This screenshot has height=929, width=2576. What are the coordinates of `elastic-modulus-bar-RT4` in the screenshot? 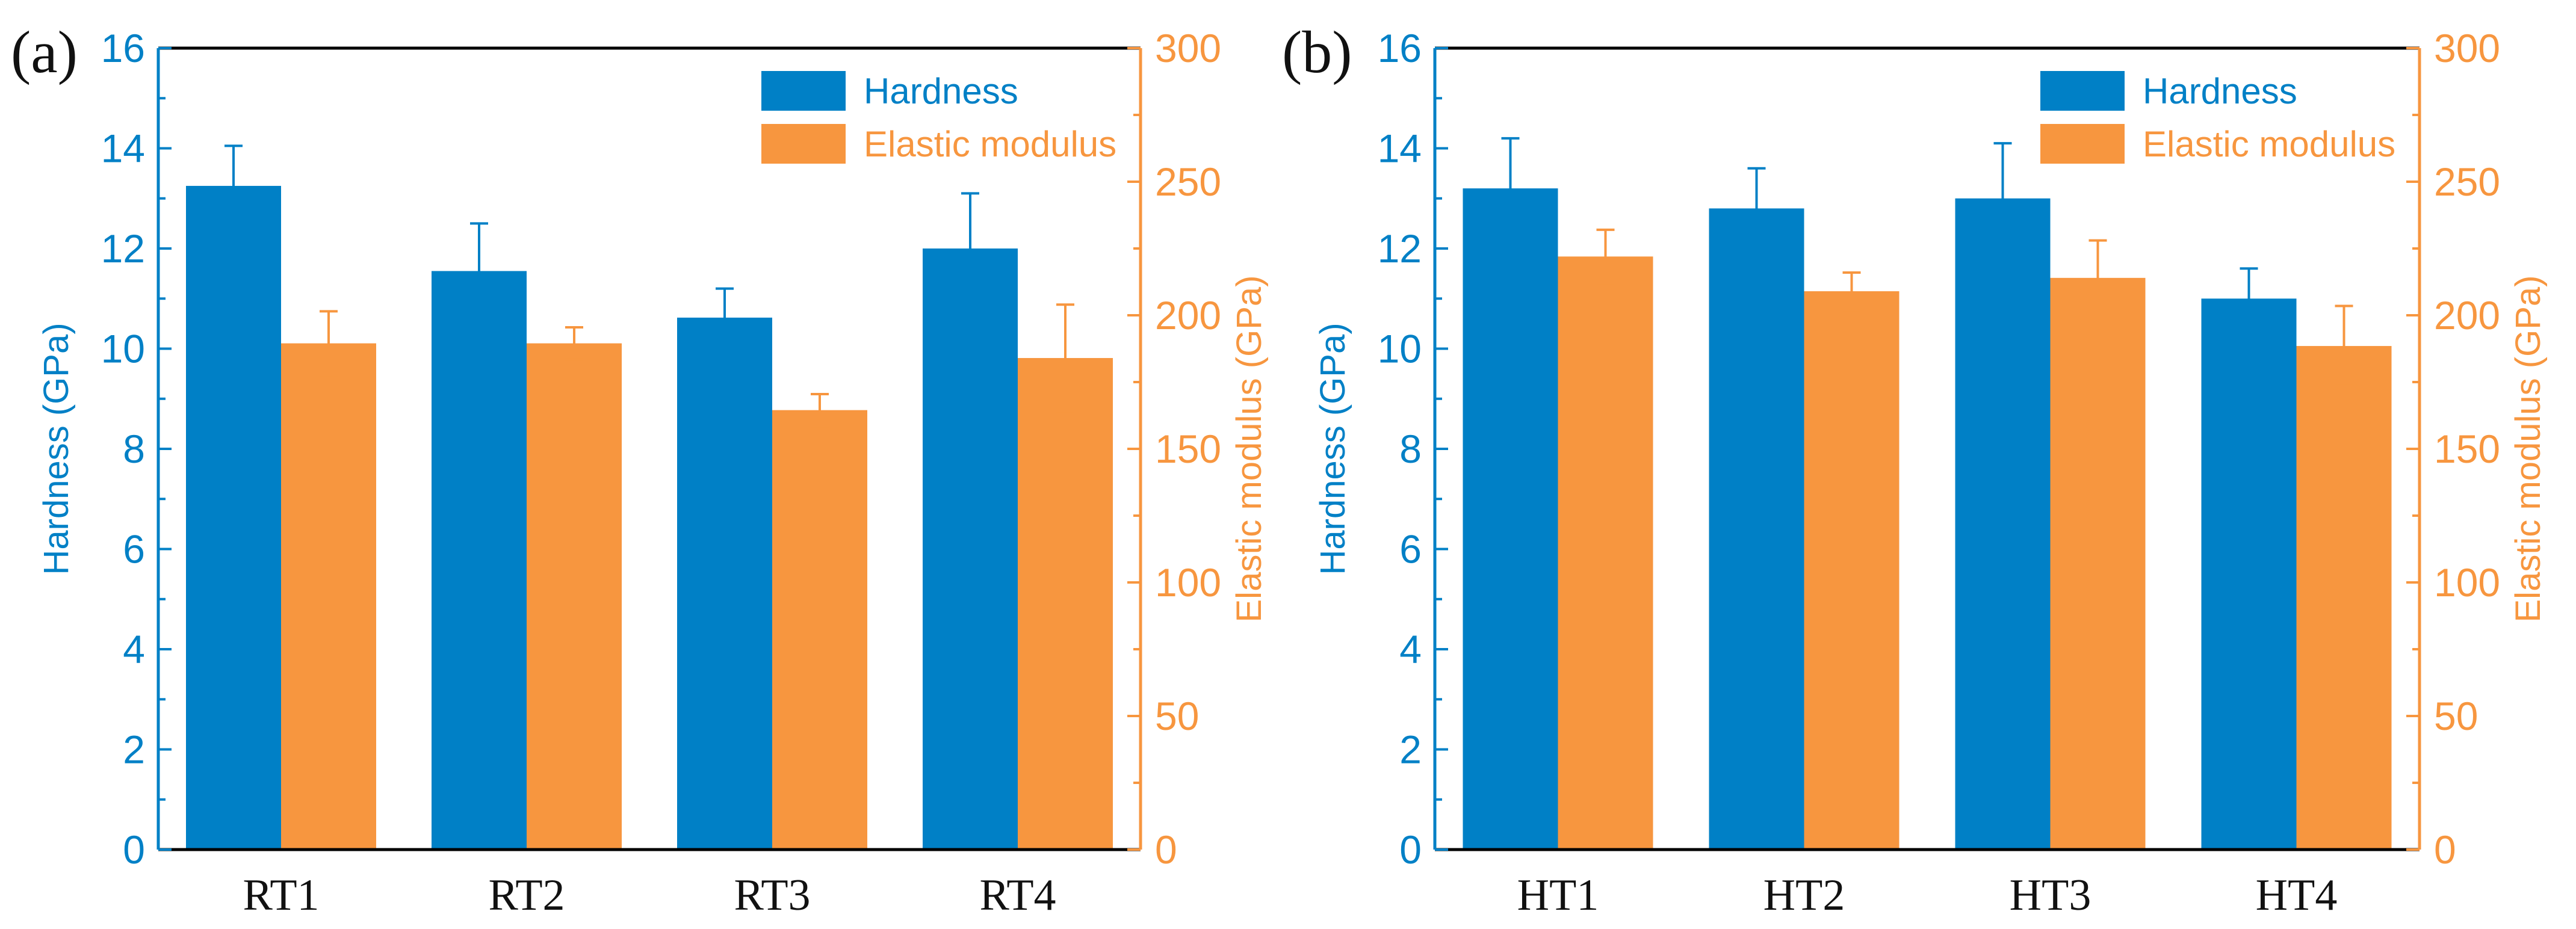 It's located at (1065, 604).